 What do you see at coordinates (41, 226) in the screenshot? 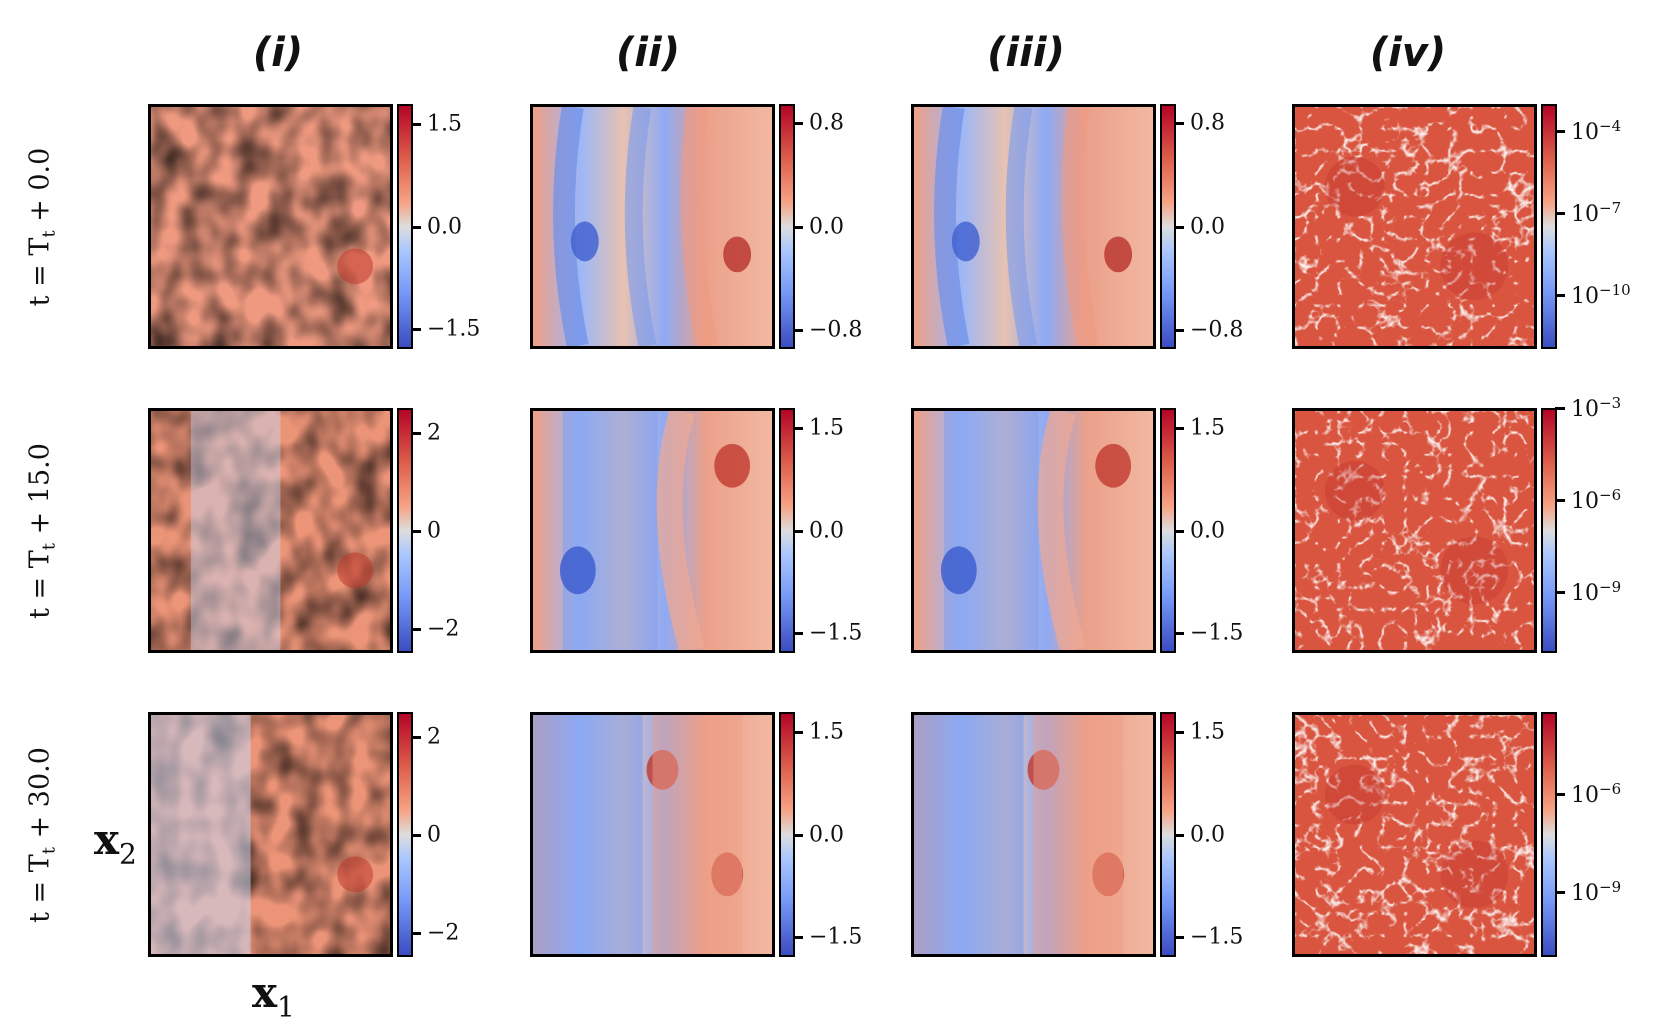
I see `row-label-0: t = Tt + 0.0` at bounding box center [41, 226].